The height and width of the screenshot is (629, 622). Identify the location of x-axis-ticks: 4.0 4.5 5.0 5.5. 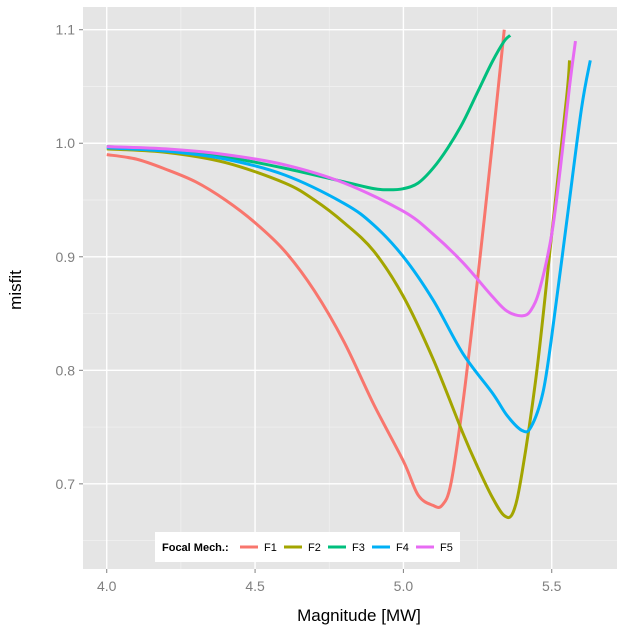
(329, 581).